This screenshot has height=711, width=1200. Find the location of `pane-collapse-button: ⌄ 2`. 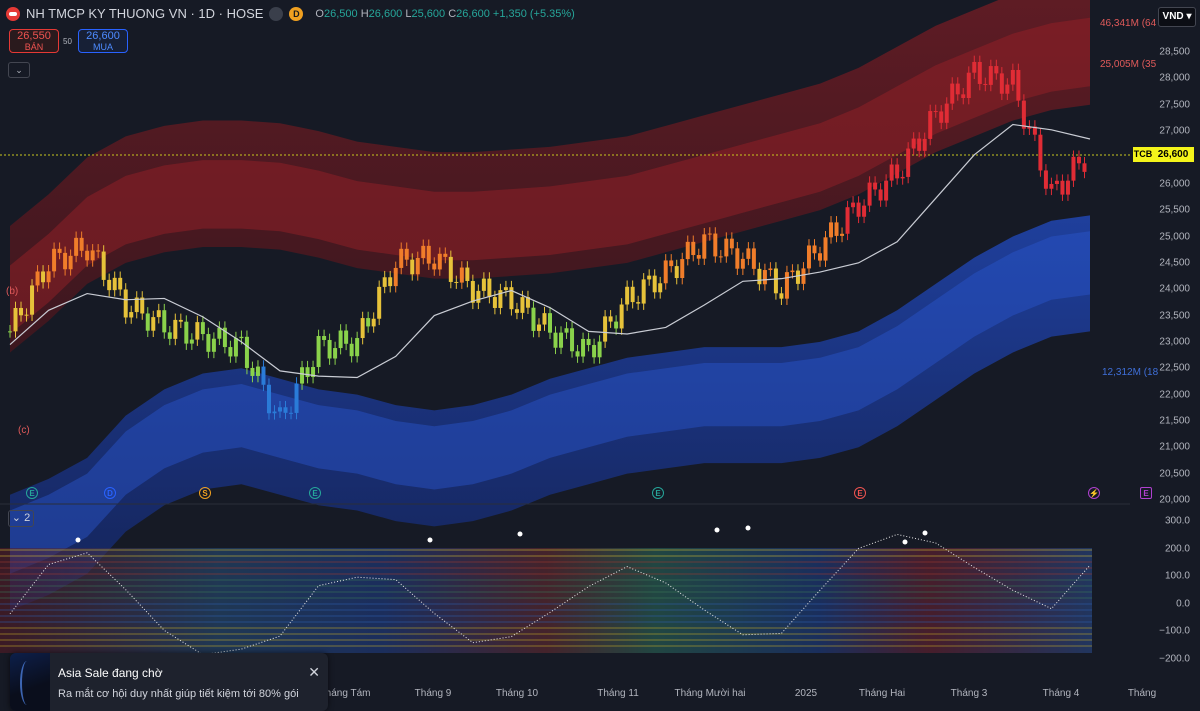

pane-collapse-button: ⌄ 2 is located at coordinates (21, 518).